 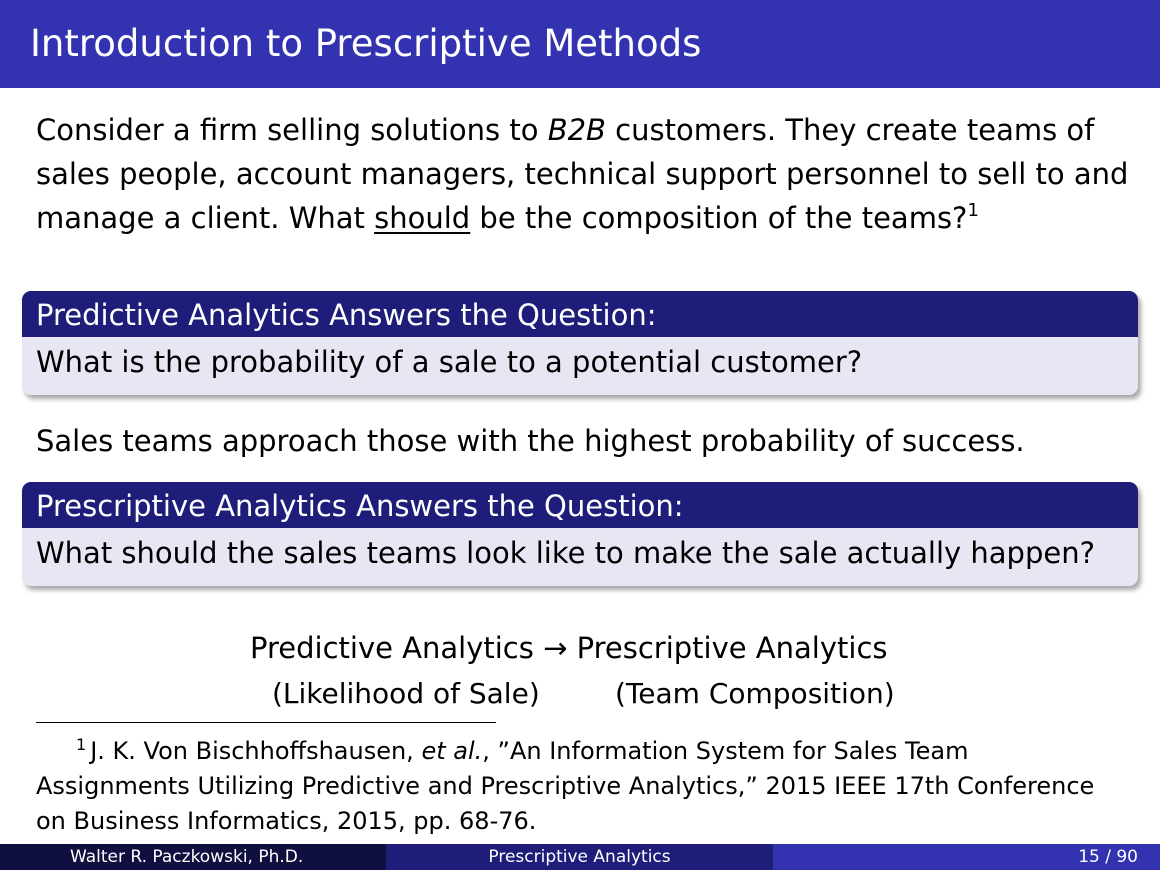 I want to click on footer-author-segment: Walter R. Paczkowski, Ph.D., so click(x=193, y=857).